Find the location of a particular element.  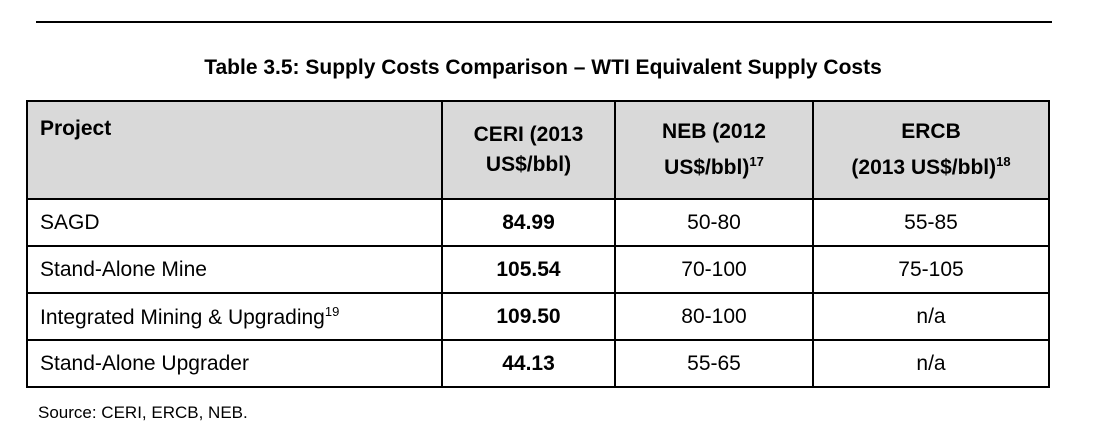

table-cell: 84.99 is located at coordinates (528, 222).